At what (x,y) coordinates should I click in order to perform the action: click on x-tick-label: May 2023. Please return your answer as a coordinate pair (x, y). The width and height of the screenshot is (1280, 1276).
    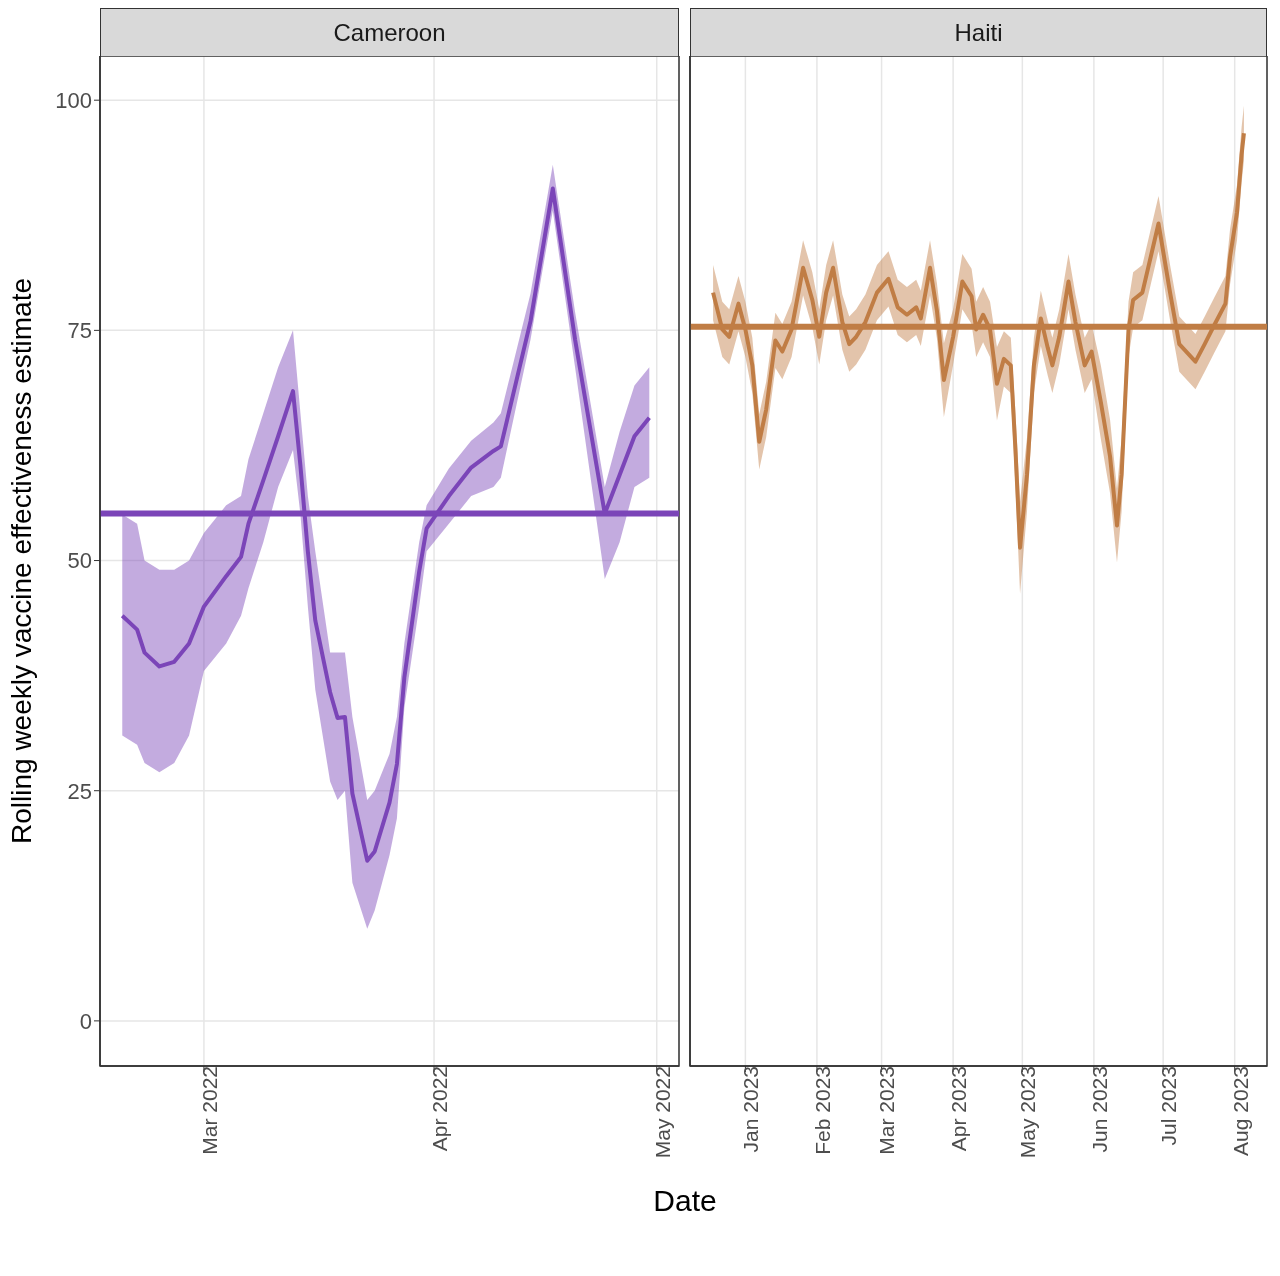
    Looking at the image, I should click on (1028, 1112).